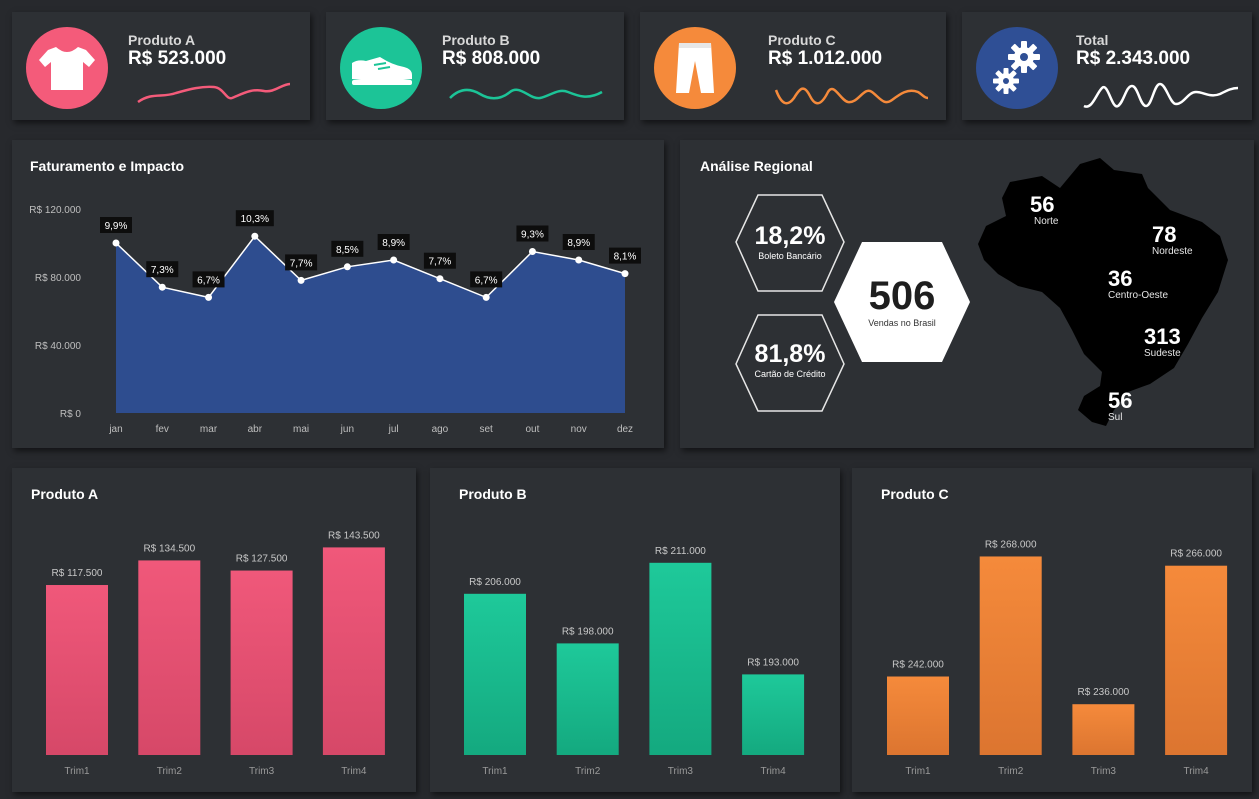  What do you see at coordinates (370, 324) in the screenshot?
I see `area-fill` at bounding box center [370, 324].